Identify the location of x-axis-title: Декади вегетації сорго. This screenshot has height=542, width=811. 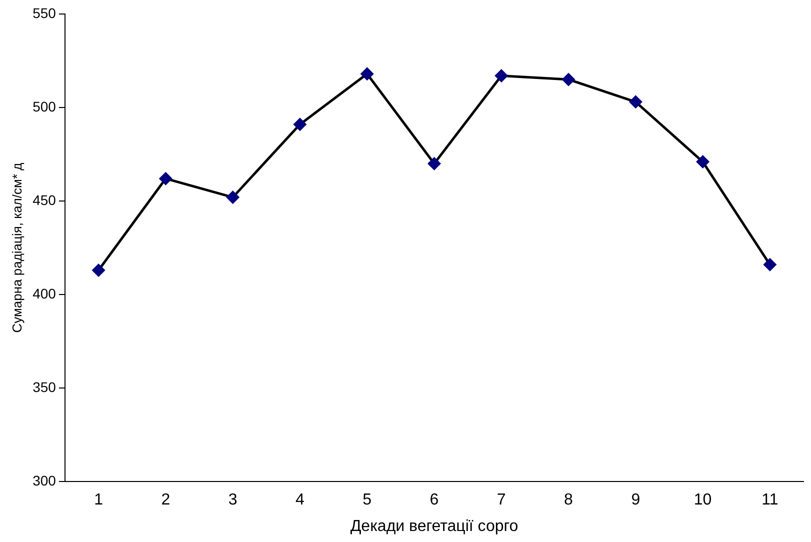
(434, 526).